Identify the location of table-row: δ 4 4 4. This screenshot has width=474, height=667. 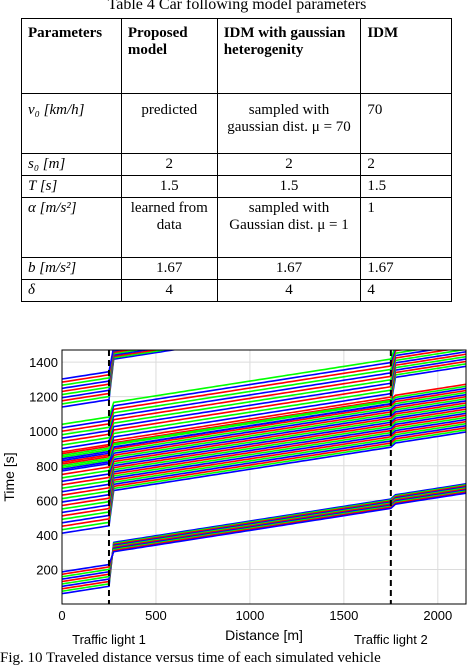
(236, 290).